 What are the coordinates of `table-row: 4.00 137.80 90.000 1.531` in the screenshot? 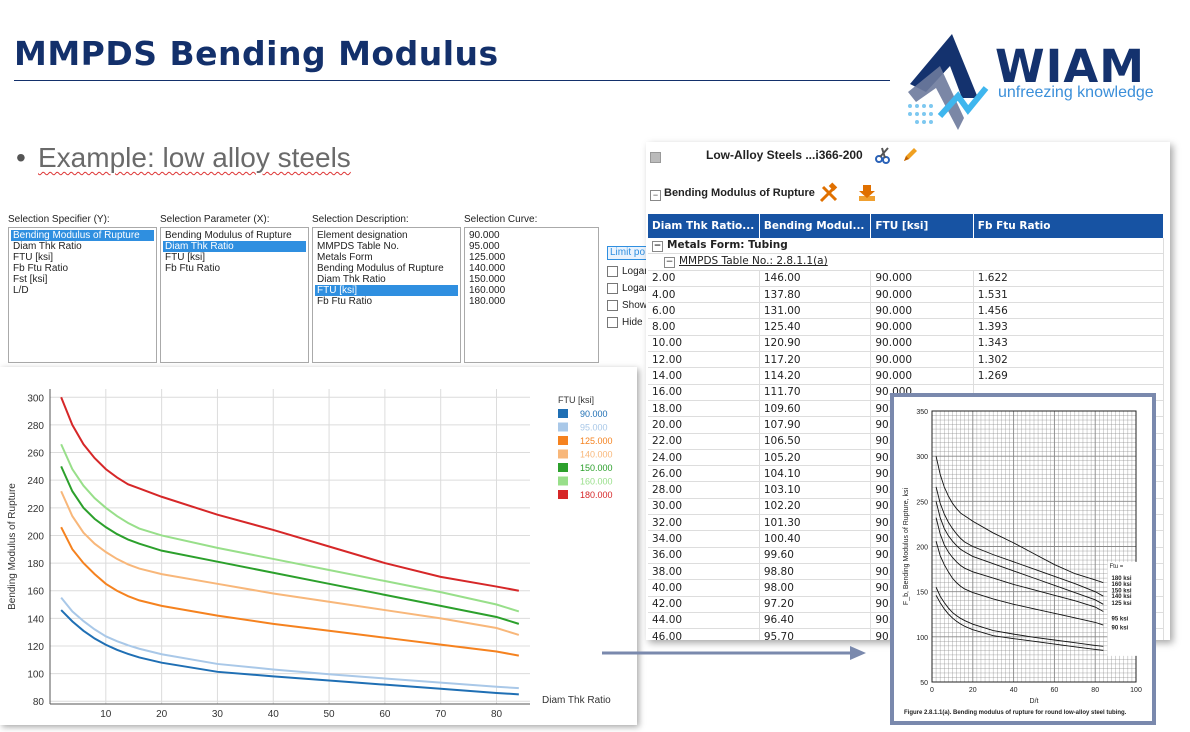 It's located at (906, 295).